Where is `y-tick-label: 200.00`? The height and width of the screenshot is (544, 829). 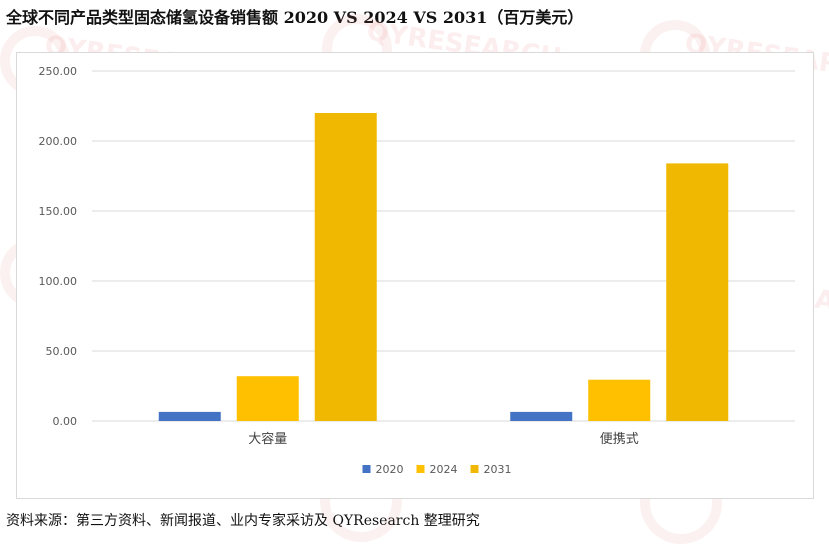 y-tick-label: 200.00 is located at coordinates (58, 141).